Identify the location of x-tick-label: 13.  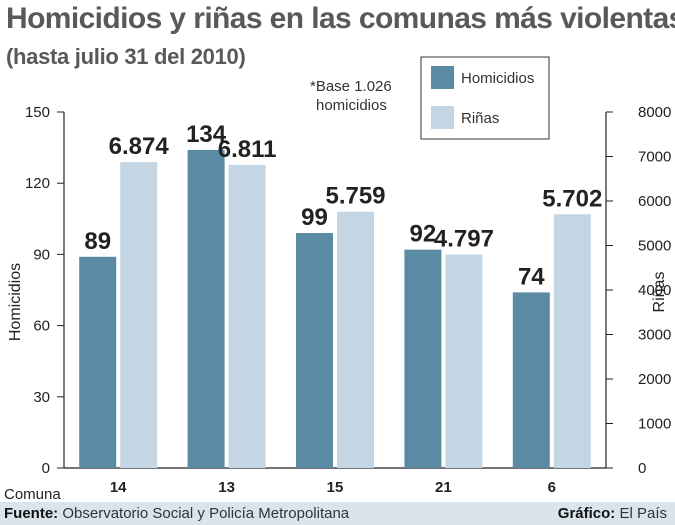
(226, 487).